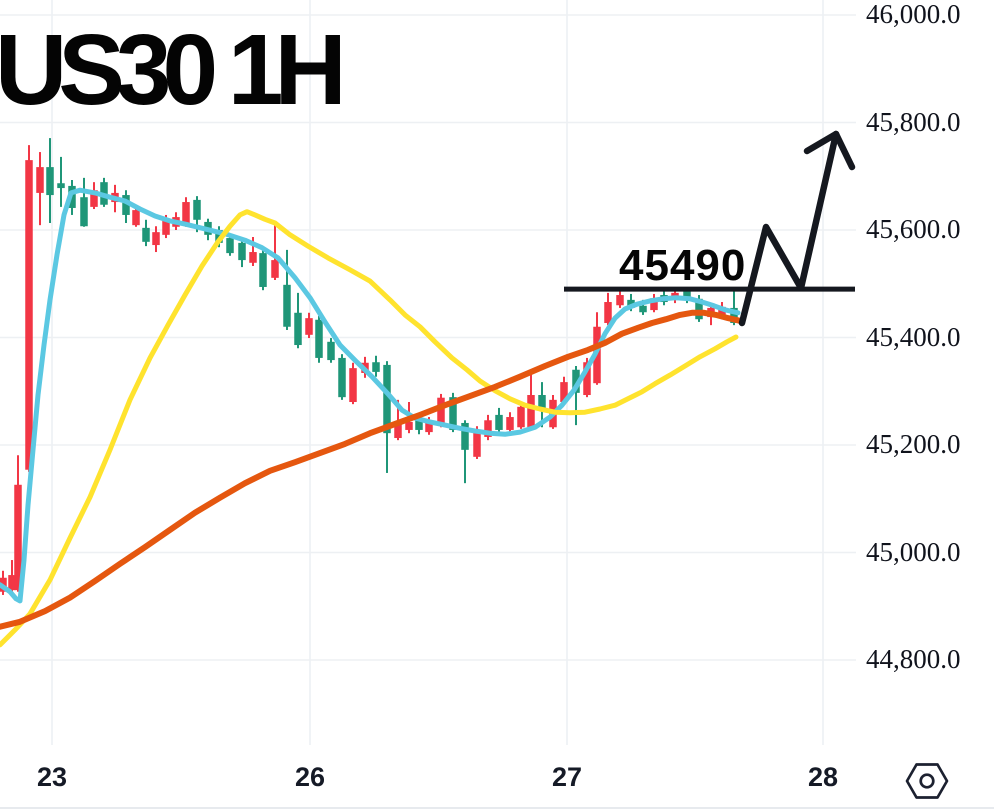  What do you see at coordinates (913, 14) in the screenshot?
I see `price-tick-label: 46,000.0` at bounding box center [913, 14].